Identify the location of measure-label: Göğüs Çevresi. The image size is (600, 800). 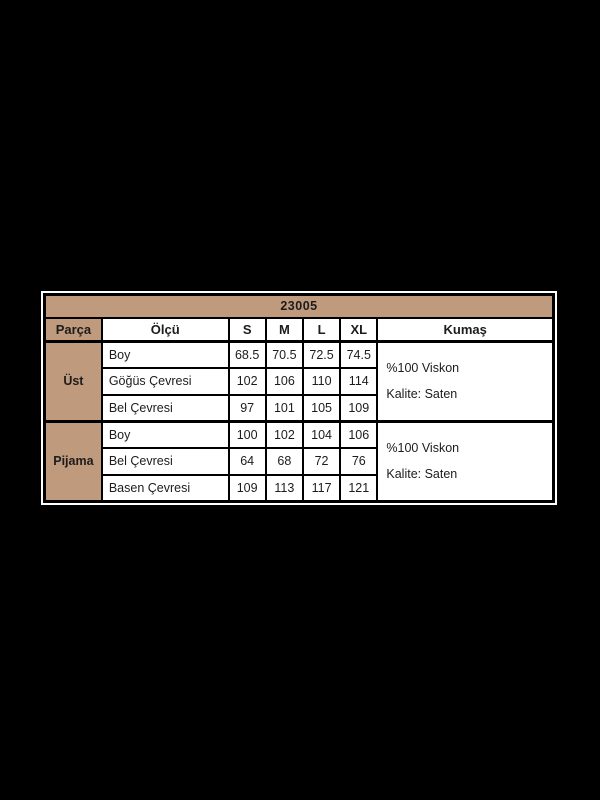
(165, 381).